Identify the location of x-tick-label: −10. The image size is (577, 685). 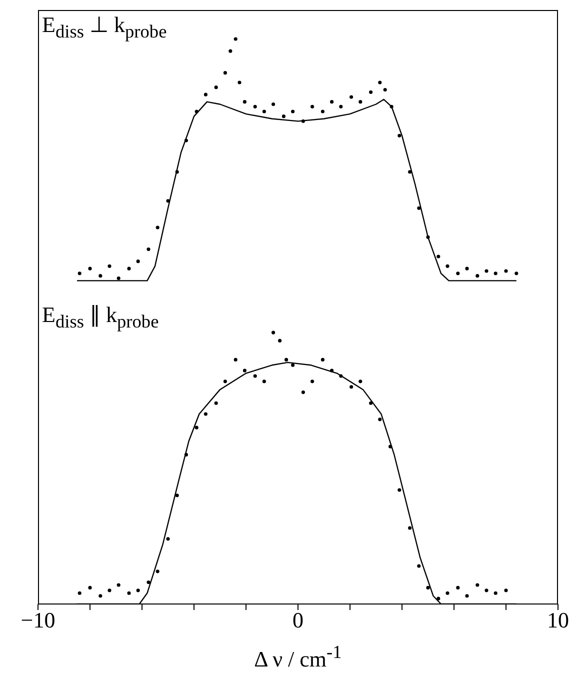
(38, 620).